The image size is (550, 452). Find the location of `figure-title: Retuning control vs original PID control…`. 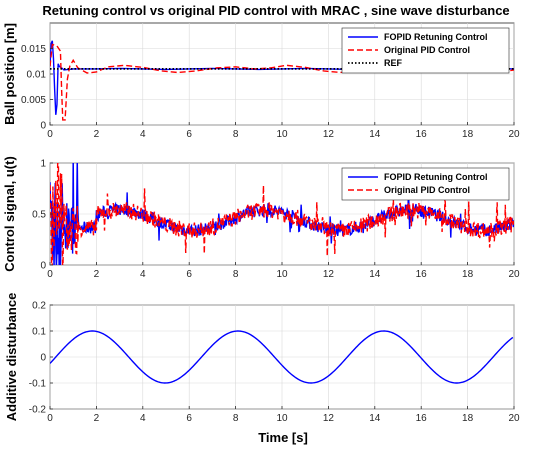

figure-title: Retuning control vs original PID control… is located at coordinates (275, 10).